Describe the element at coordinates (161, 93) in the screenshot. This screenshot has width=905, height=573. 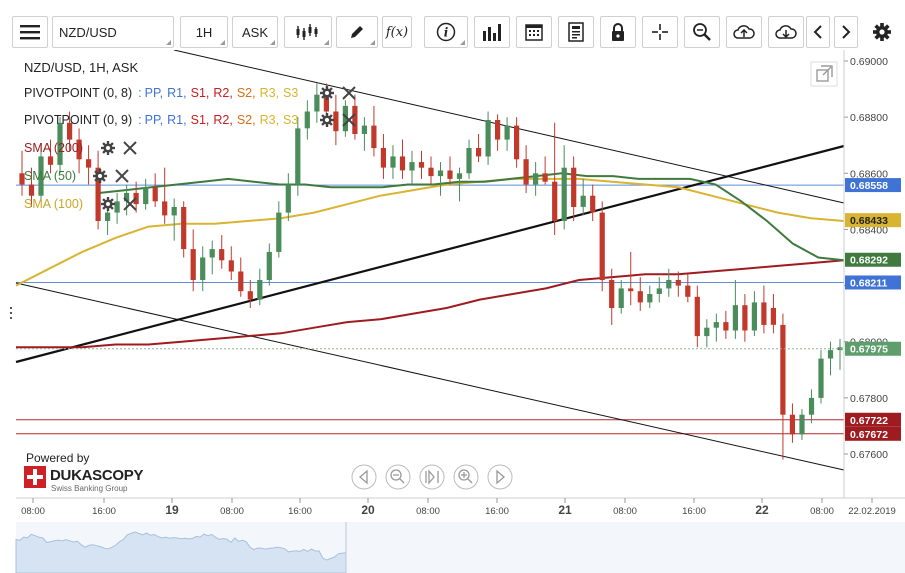
I see `pivot-legend-1: PIVOTPOINT (0, 8): PP, R1, S1, R2, S2, R3, S3` at that location.